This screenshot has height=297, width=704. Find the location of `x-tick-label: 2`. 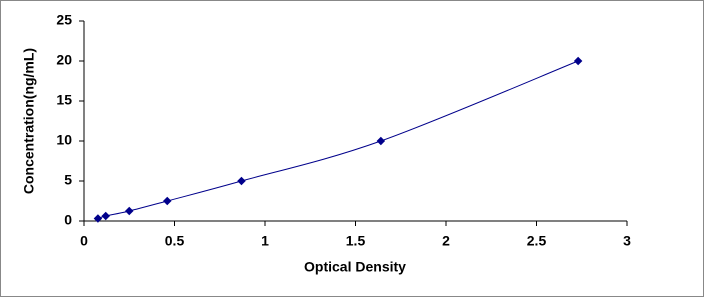

x-tick-label: 2 is located at coordinates (446, 241).